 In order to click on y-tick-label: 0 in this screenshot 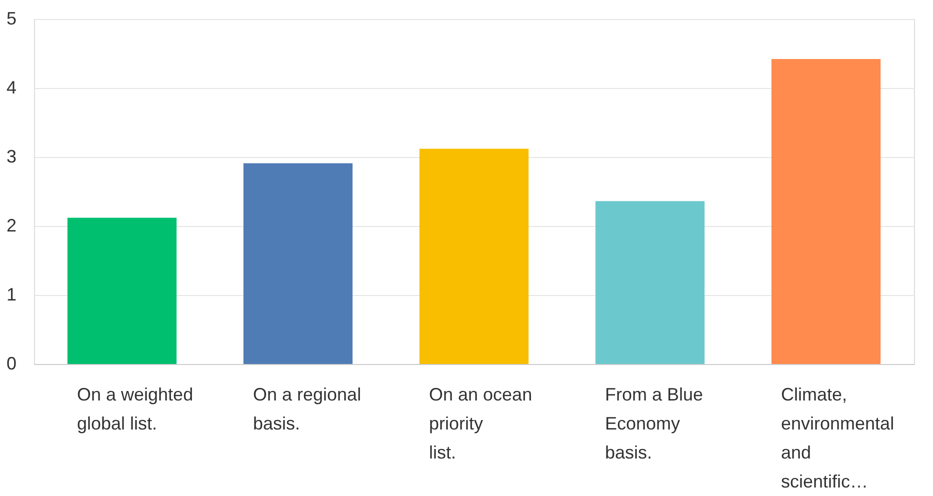, I will do `click(11, 364)`.